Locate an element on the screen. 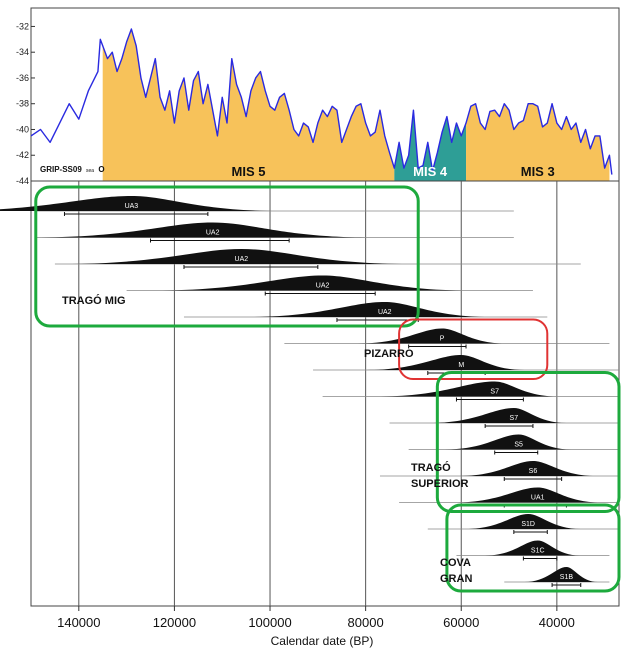  y-tick-label: -38 is located at coordinates (22, 104).